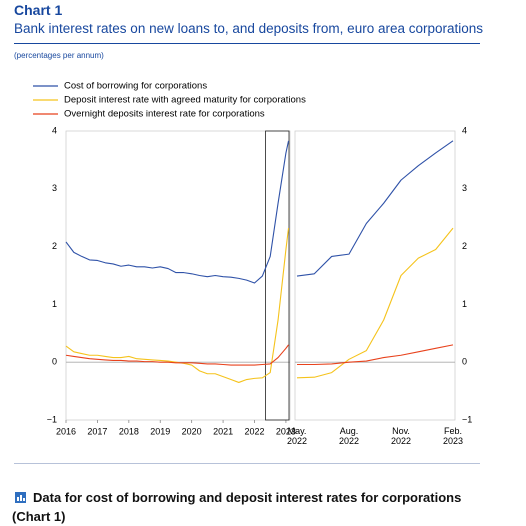 This screenshot has width=526, height=526. What do you see at coordinates (129, 431) in the screenshot?
I see `x-tick-label: 2018` at bounding box center [129, 431].